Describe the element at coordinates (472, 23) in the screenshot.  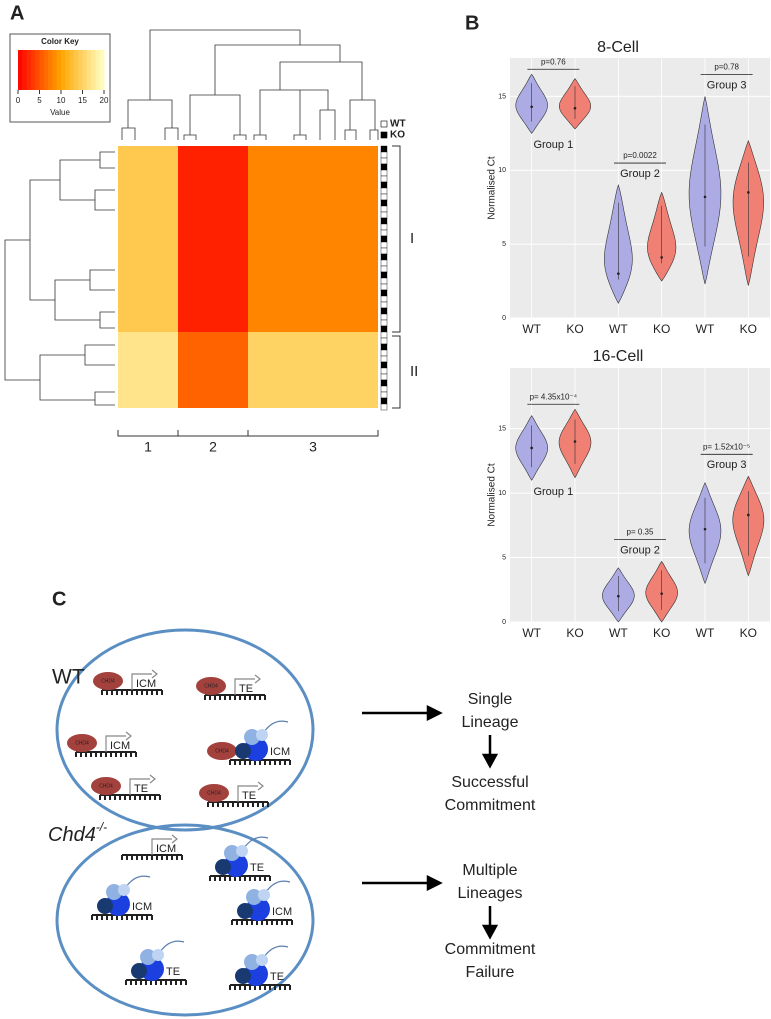
I see `panel-label: B` at that location.